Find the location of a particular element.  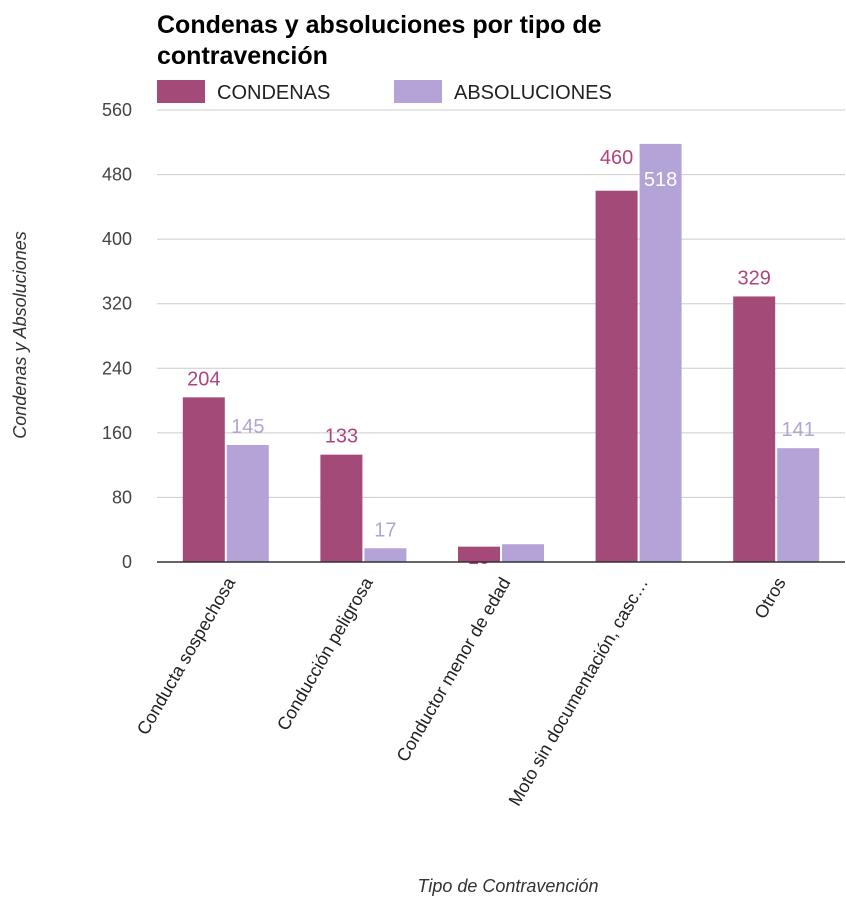

y-axis-label: Condenas y Absoluciones is located at coordinates (20, 334).